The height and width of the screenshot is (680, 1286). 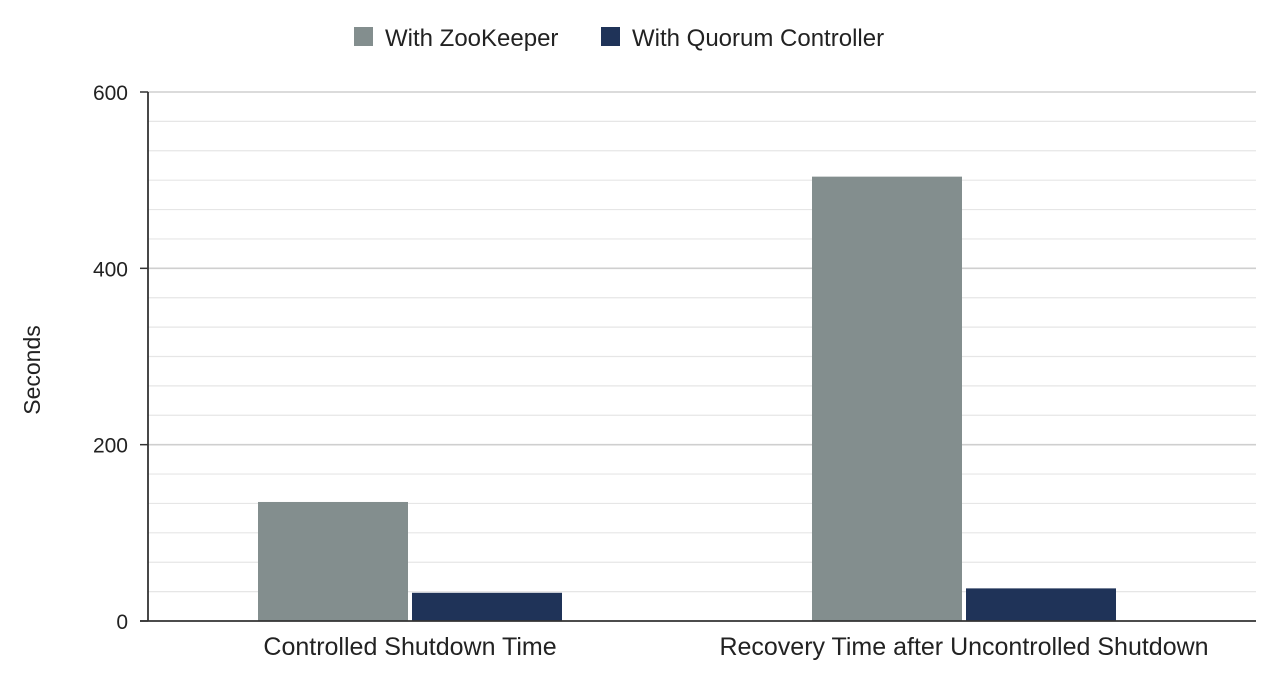 I want to click on legend-label: With ZooKeeper, so click(x=471, y=38).